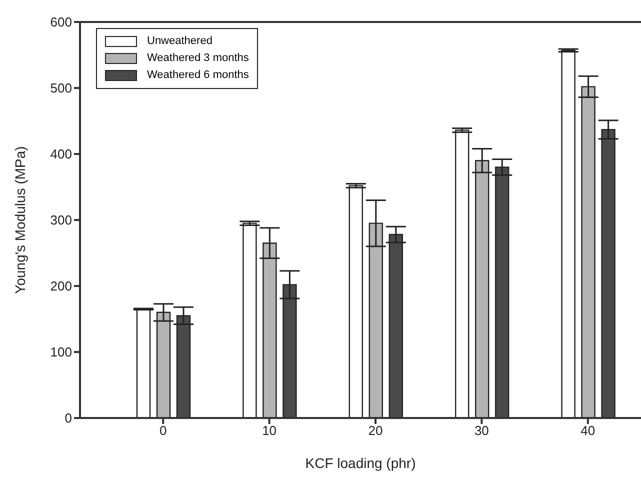  I want to click on x-tick-label: 20, so click(375, 430).